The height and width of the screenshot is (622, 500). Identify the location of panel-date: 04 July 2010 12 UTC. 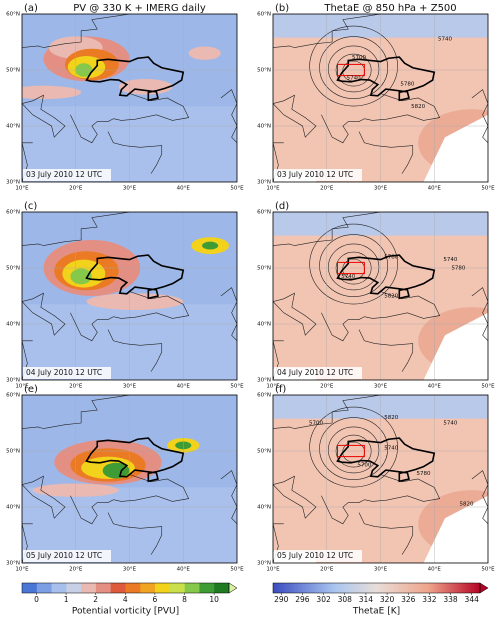
(315, 372).